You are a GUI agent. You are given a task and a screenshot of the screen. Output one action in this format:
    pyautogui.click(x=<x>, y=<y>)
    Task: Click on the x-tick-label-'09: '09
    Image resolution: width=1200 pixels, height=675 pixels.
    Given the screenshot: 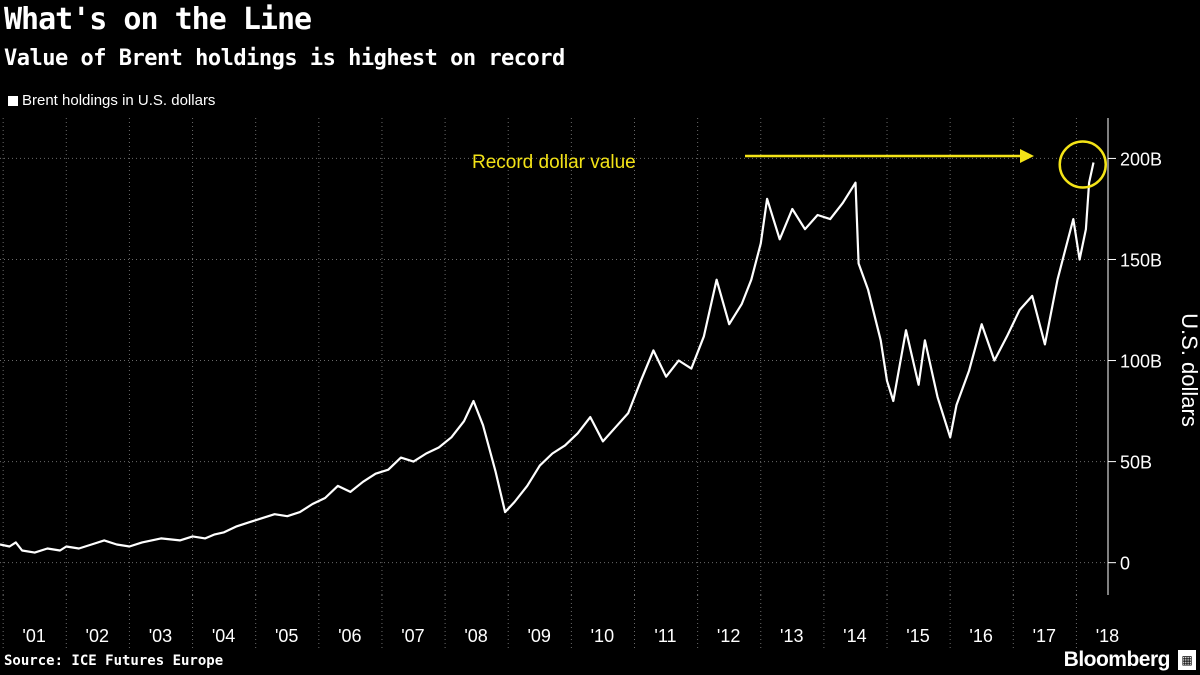 What is the action you would take?
    pyautogui.click(x=538, y=636)
    